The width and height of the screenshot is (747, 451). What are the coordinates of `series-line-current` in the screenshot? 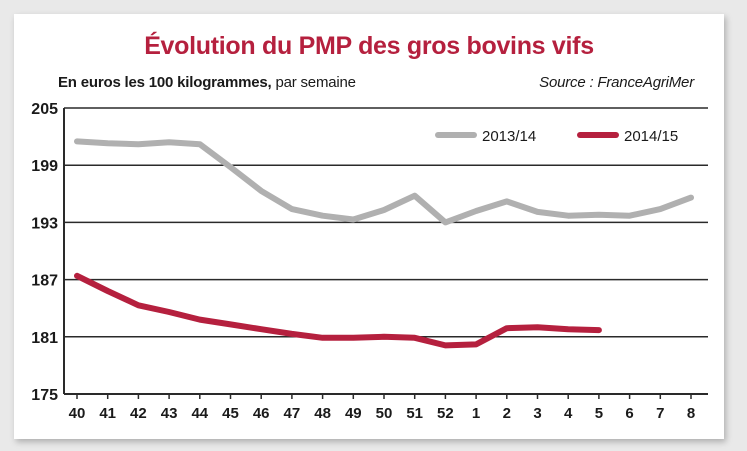 It's located at (338, 310).